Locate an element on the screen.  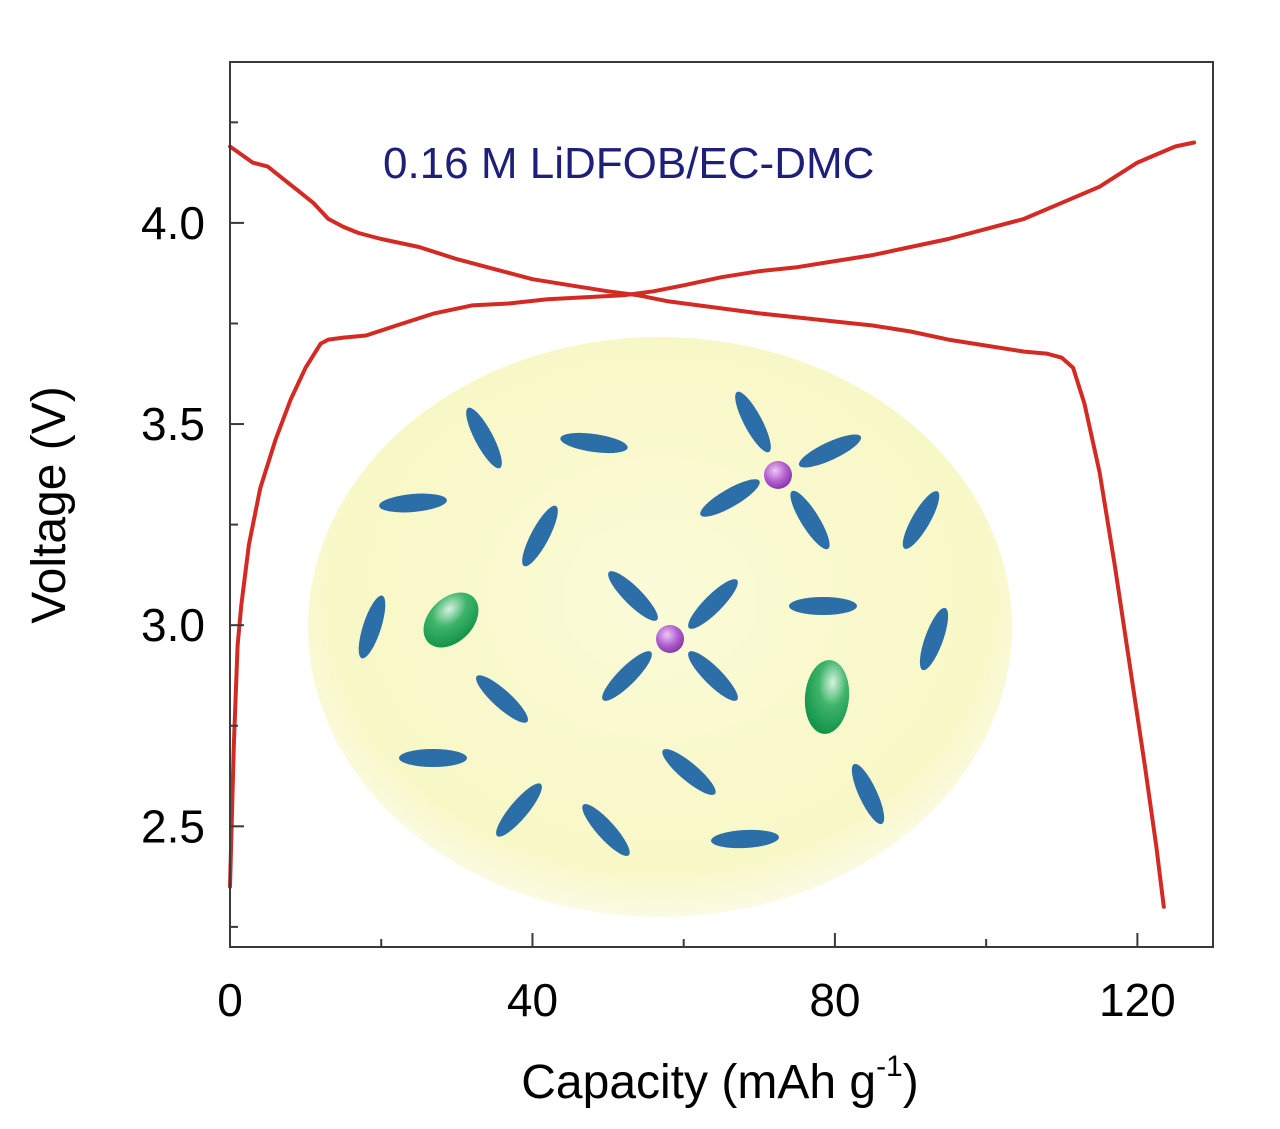
x-axis-title-close: ) is located at coordinates (911, 1082).